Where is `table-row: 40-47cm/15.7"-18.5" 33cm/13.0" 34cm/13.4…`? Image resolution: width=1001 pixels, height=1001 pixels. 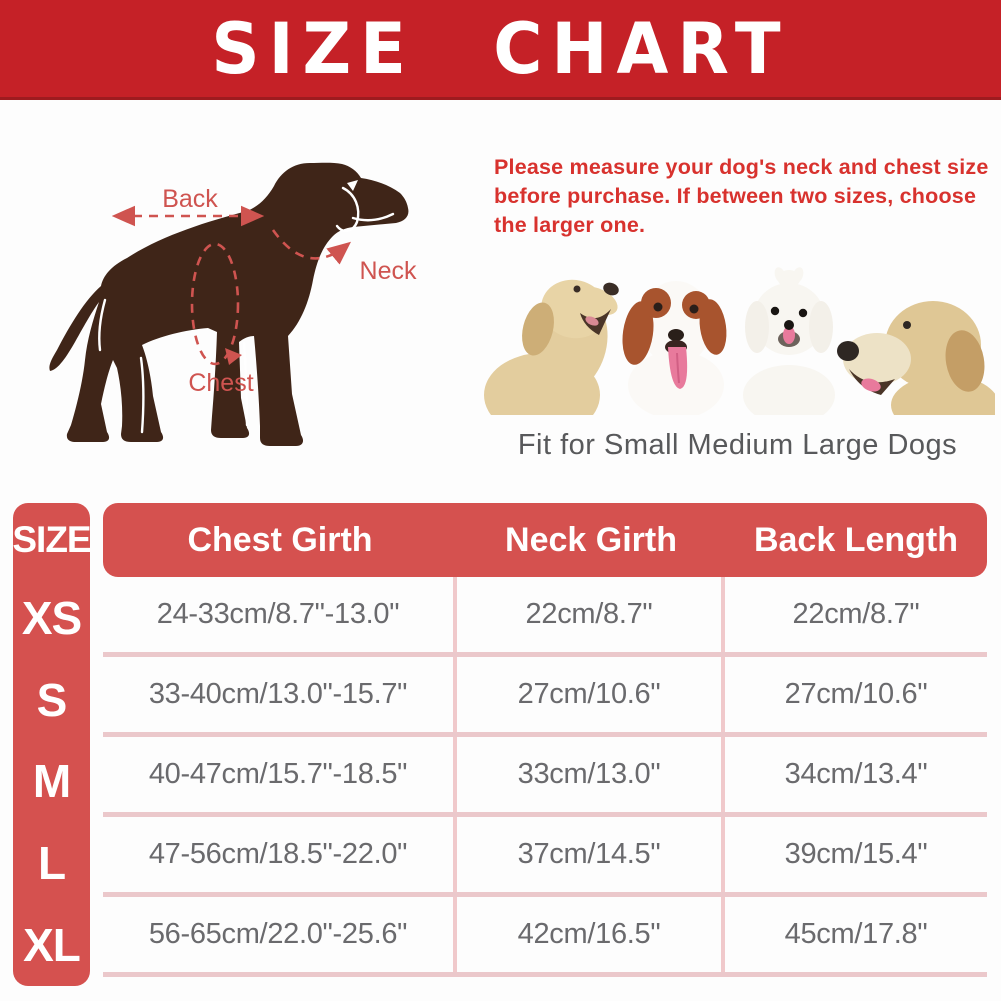
table-row: 40-47cm/15.7"-18.5" 33cm/13.0" 34cm/13.4… is located at coordinates (545, 777).